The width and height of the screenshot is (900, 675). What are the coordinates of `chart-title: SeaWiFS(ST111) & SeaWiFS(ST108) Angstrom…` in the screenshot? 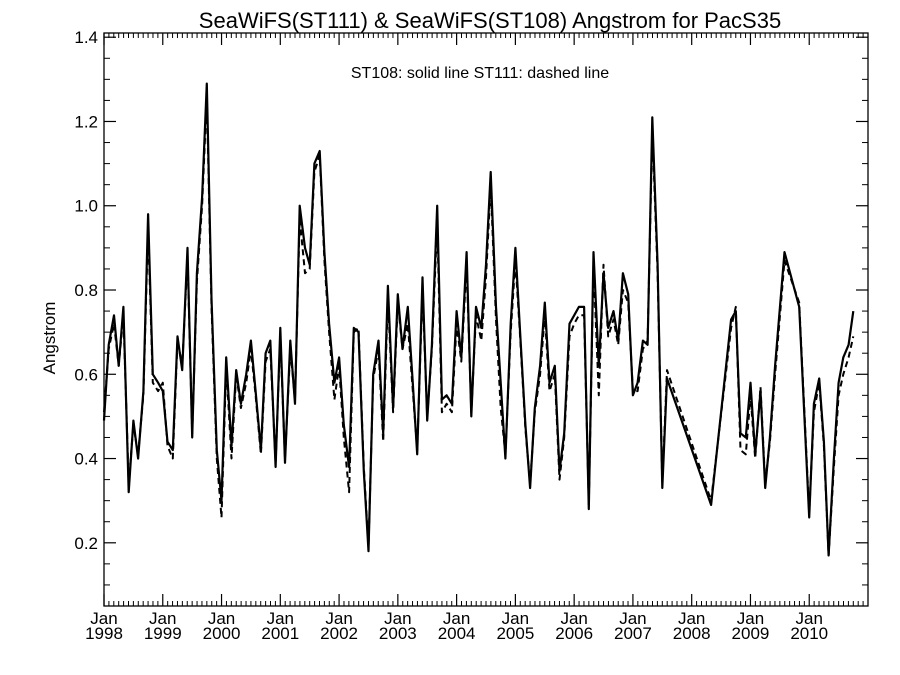 It's located at (490, 20).